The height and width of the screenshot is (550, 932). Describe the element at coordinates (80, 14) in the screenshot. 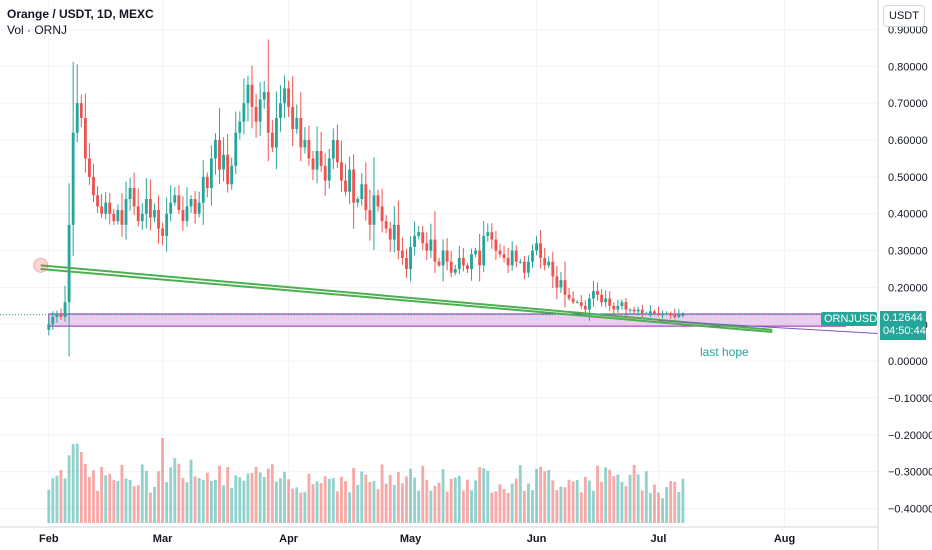

I see `symbol-title: Orange / USDT, 1D, MEXC` at that location.